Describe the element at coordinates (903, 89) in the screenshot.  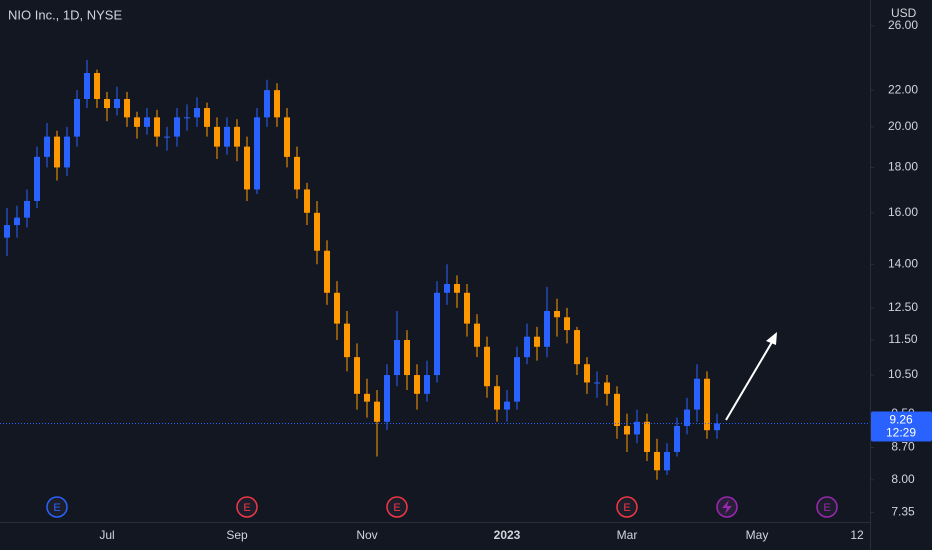
I see `y-tick-label: 22.00` at that location.